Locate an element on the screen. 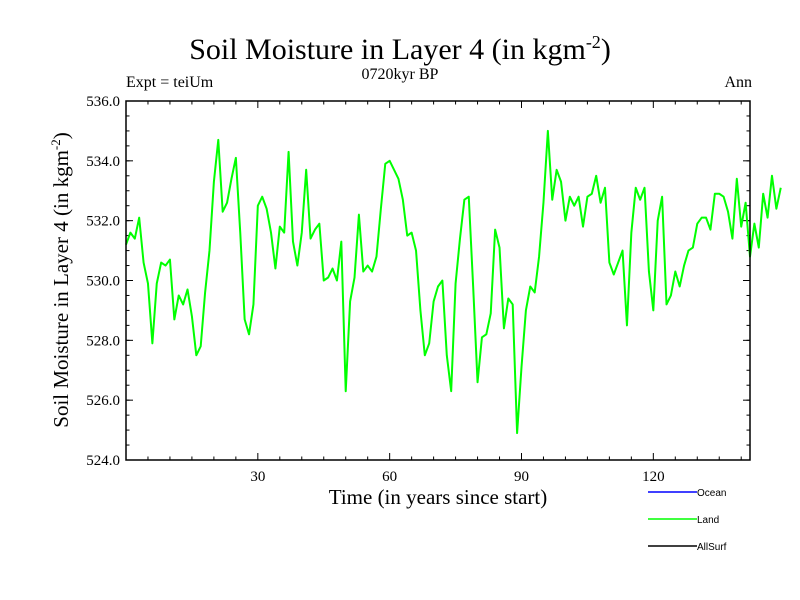 This screenshot has width=800, height=600. season-label: Ann is located at coordinates (738, 82).